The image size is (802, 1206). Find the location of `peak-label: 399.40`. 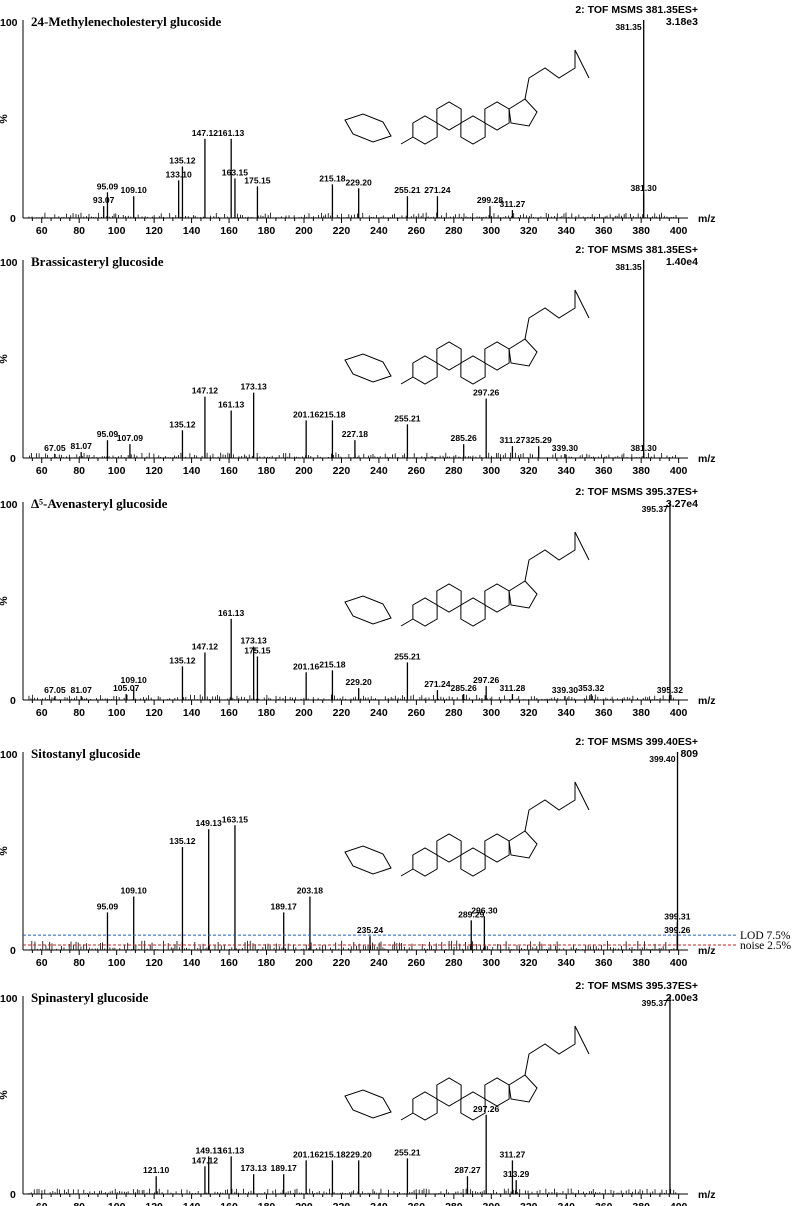

peak-label: 399.40 is located at coordinates (662, 759).